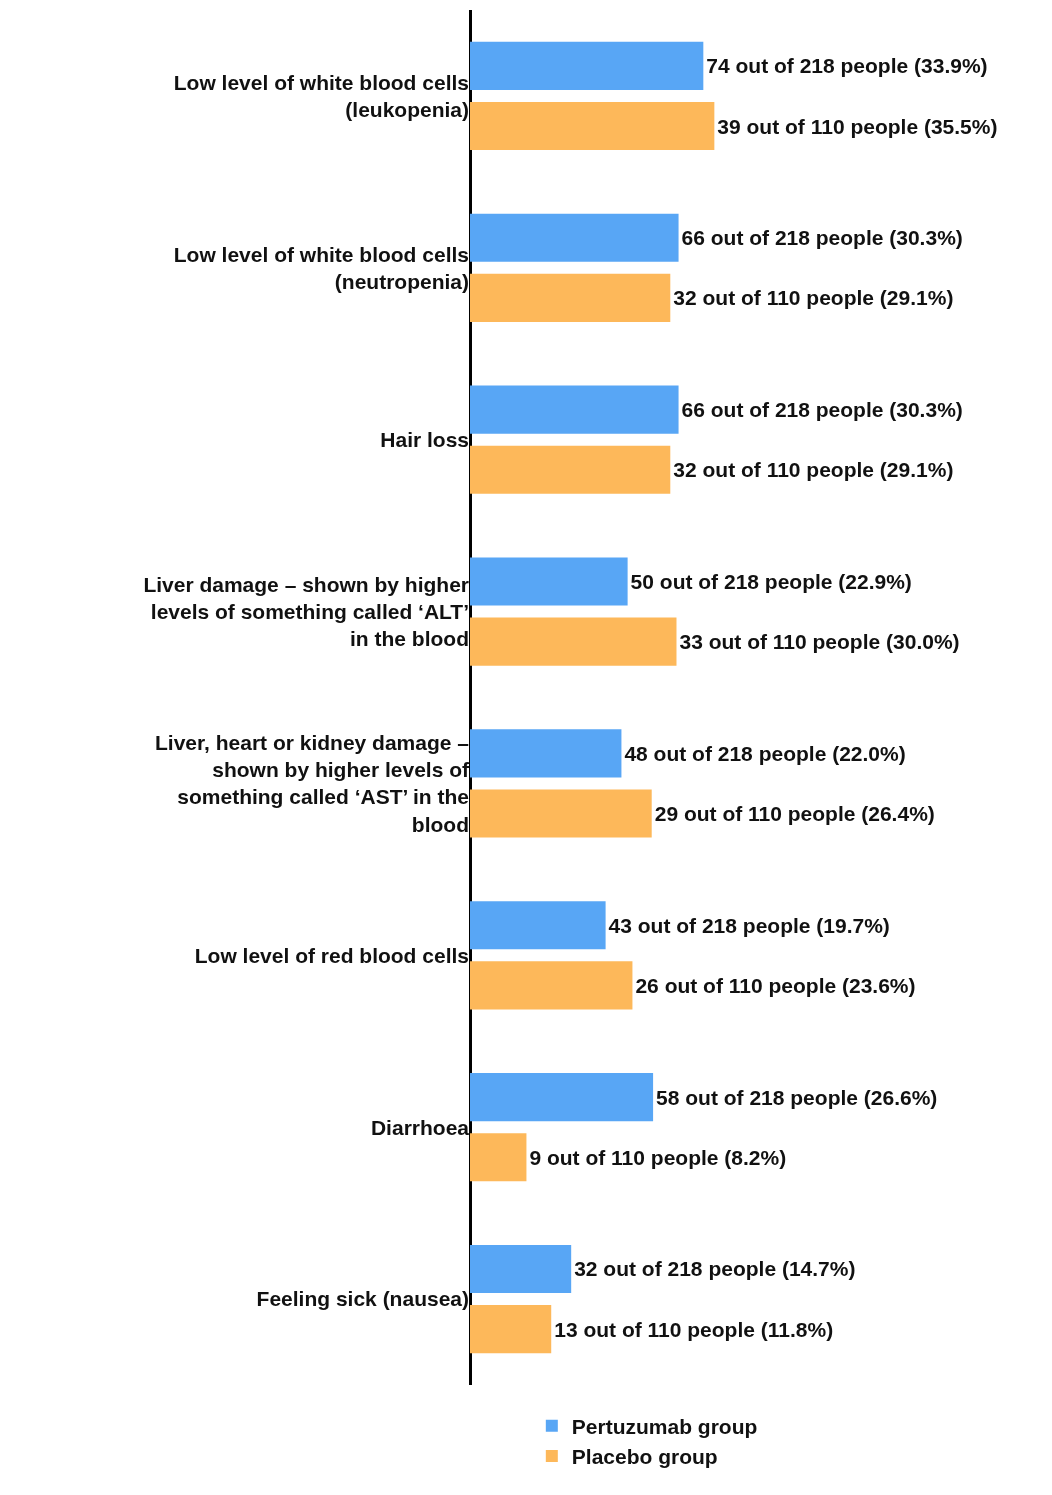  What do you see at coordinates (362, 1299) in the screenshot?
I see `y-tick-label: Feeling sick (nausea)` at bounding box center [362, 1299].